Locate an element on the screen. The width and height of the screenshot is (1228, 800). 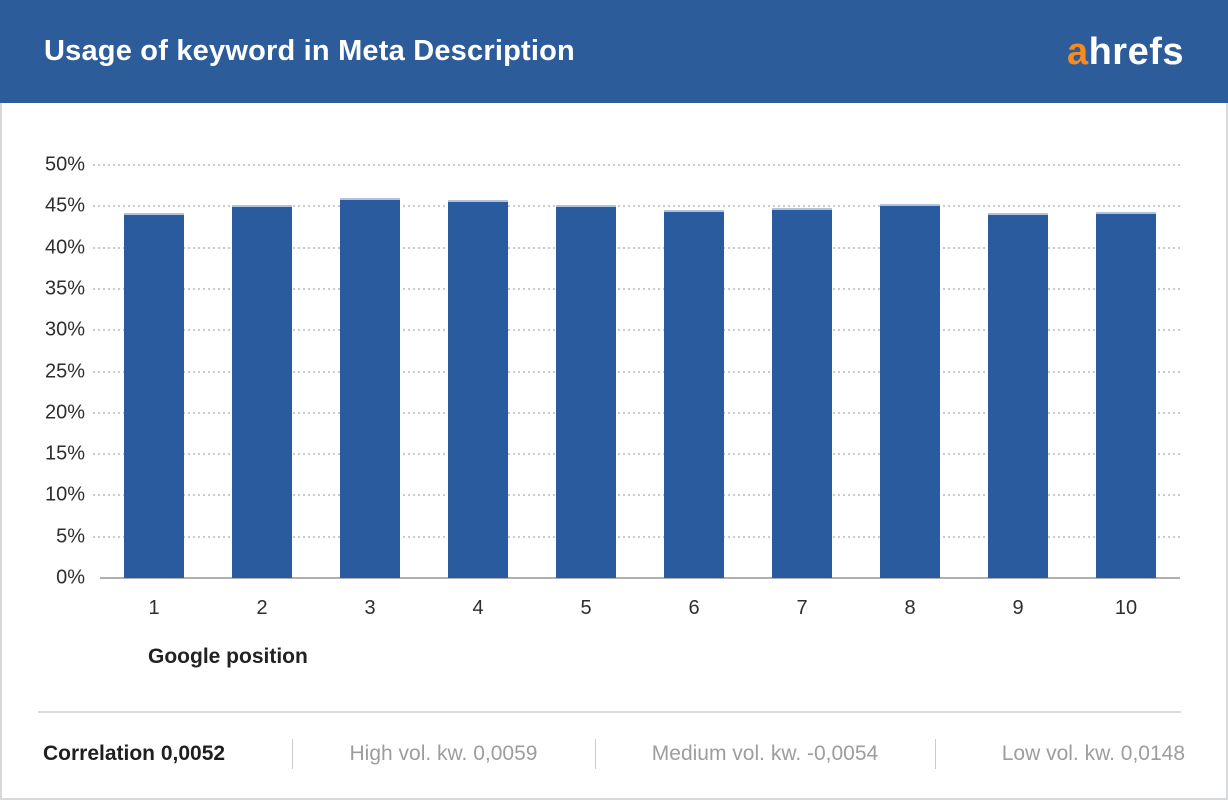
xtick-label-5: 5 is located at coordinates (586, 608).